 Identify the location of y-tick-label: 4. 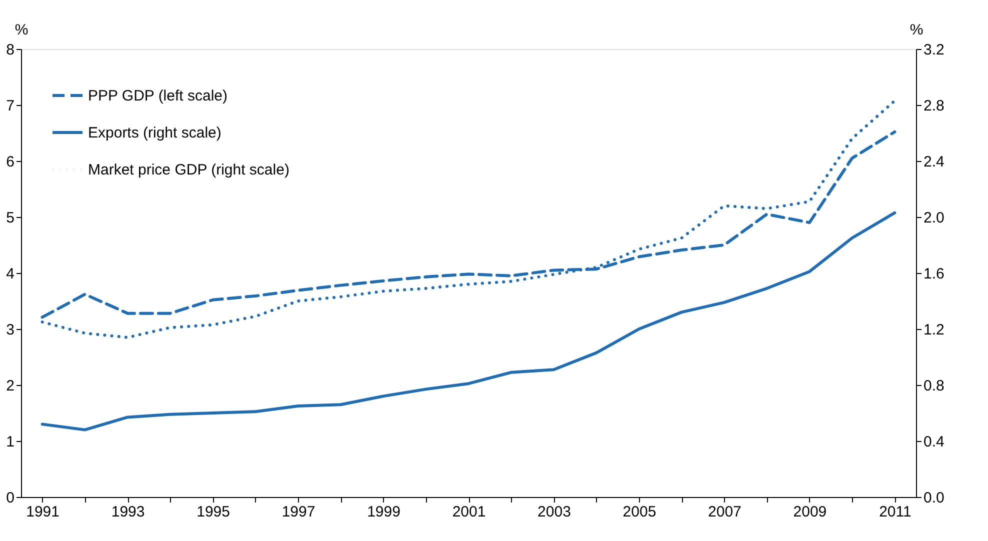
(10, 274).